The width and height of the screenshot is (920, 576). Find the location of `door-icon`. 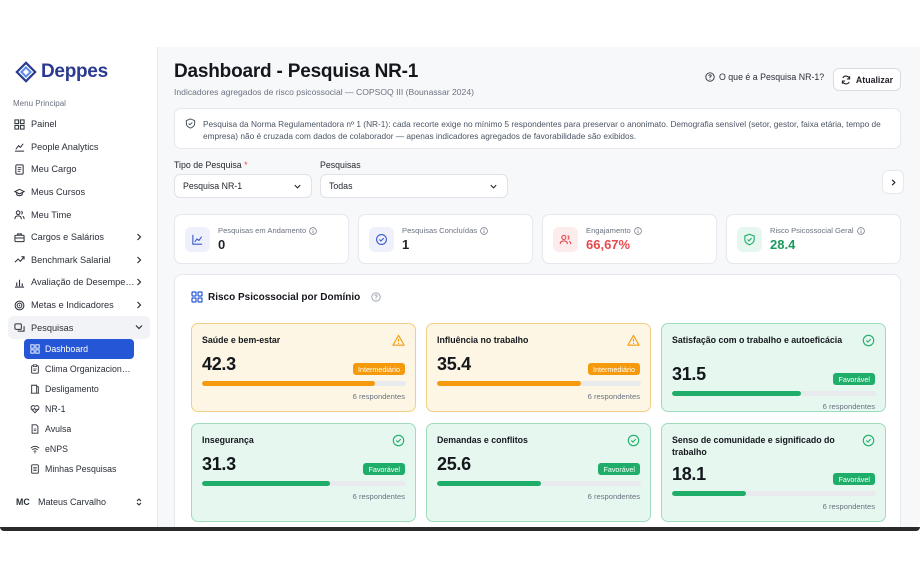

door-icon is located at coordinates (35, 389).